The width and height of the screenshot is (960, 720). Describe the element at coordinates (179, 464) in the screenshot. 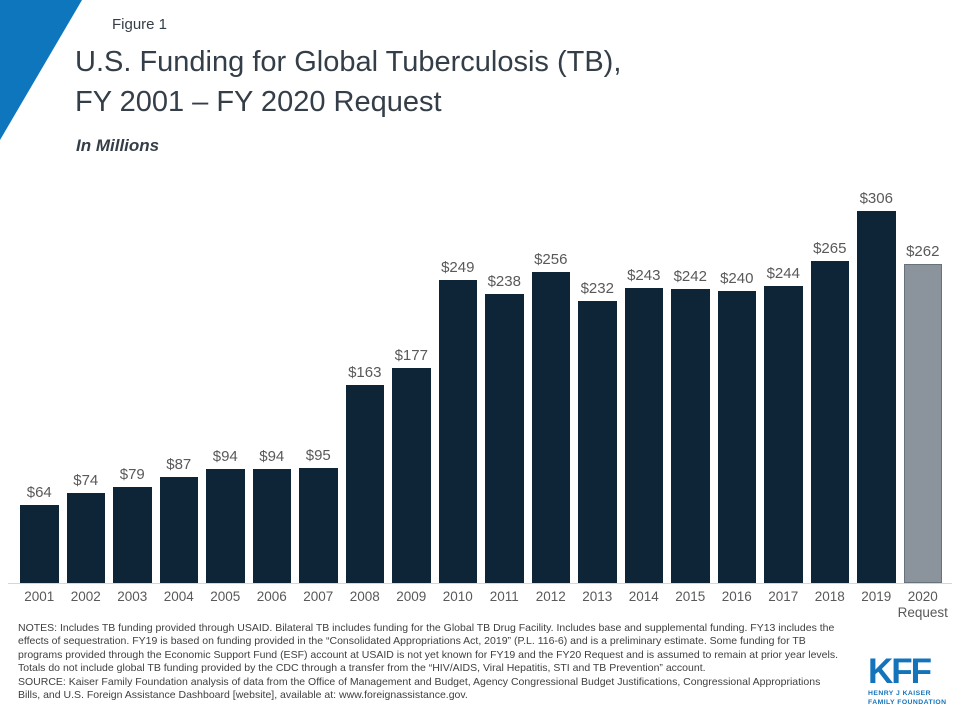

I see `bar-value-label: $87` at that location.